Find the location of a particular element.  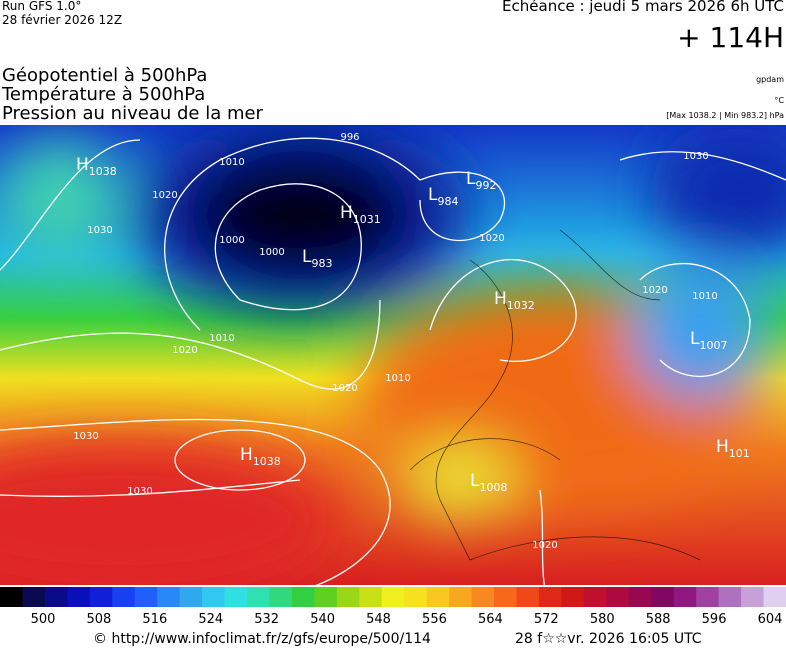

scale-label: 500 is located at coordinates (43, 619).